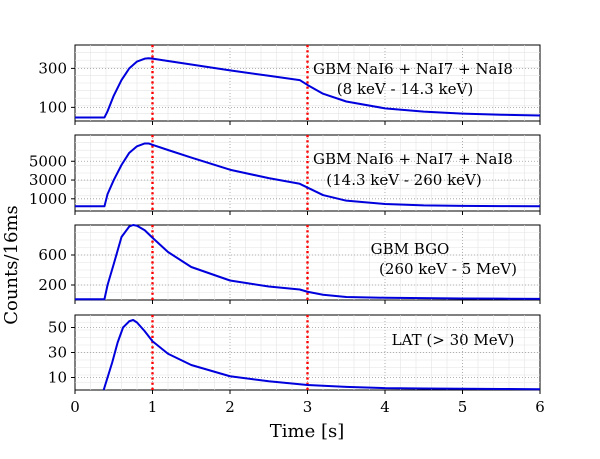  Describe the element at coordinates (413, 159) in the screenshot. I see `panel-2-label-line1: GBM NaI6 + NaI7 + NaI8` at that location.